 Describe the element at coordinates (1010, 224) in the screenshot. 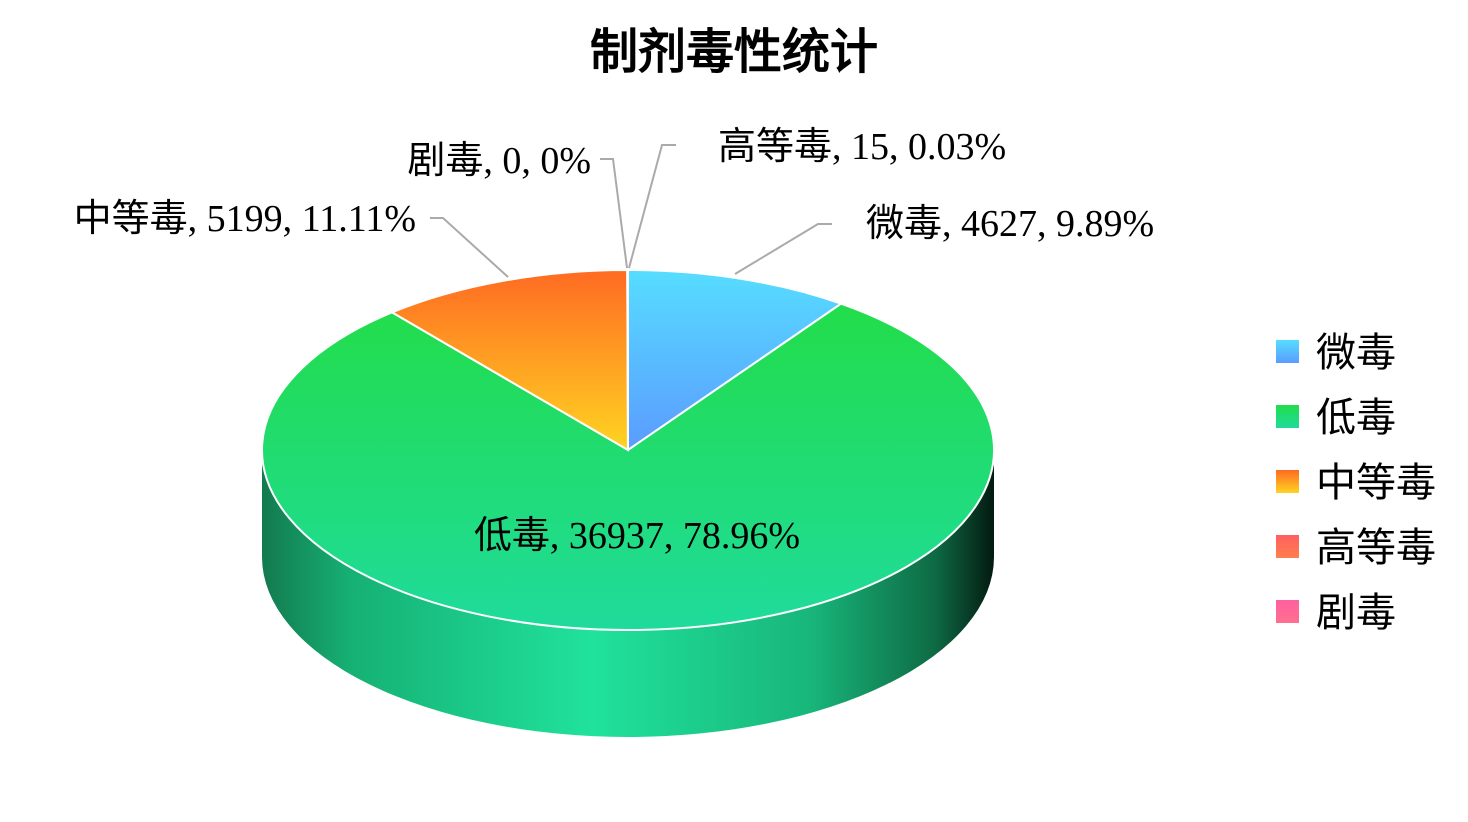

I see `data-label-weidu: 微毒, 4627, 9.89%` at that location.